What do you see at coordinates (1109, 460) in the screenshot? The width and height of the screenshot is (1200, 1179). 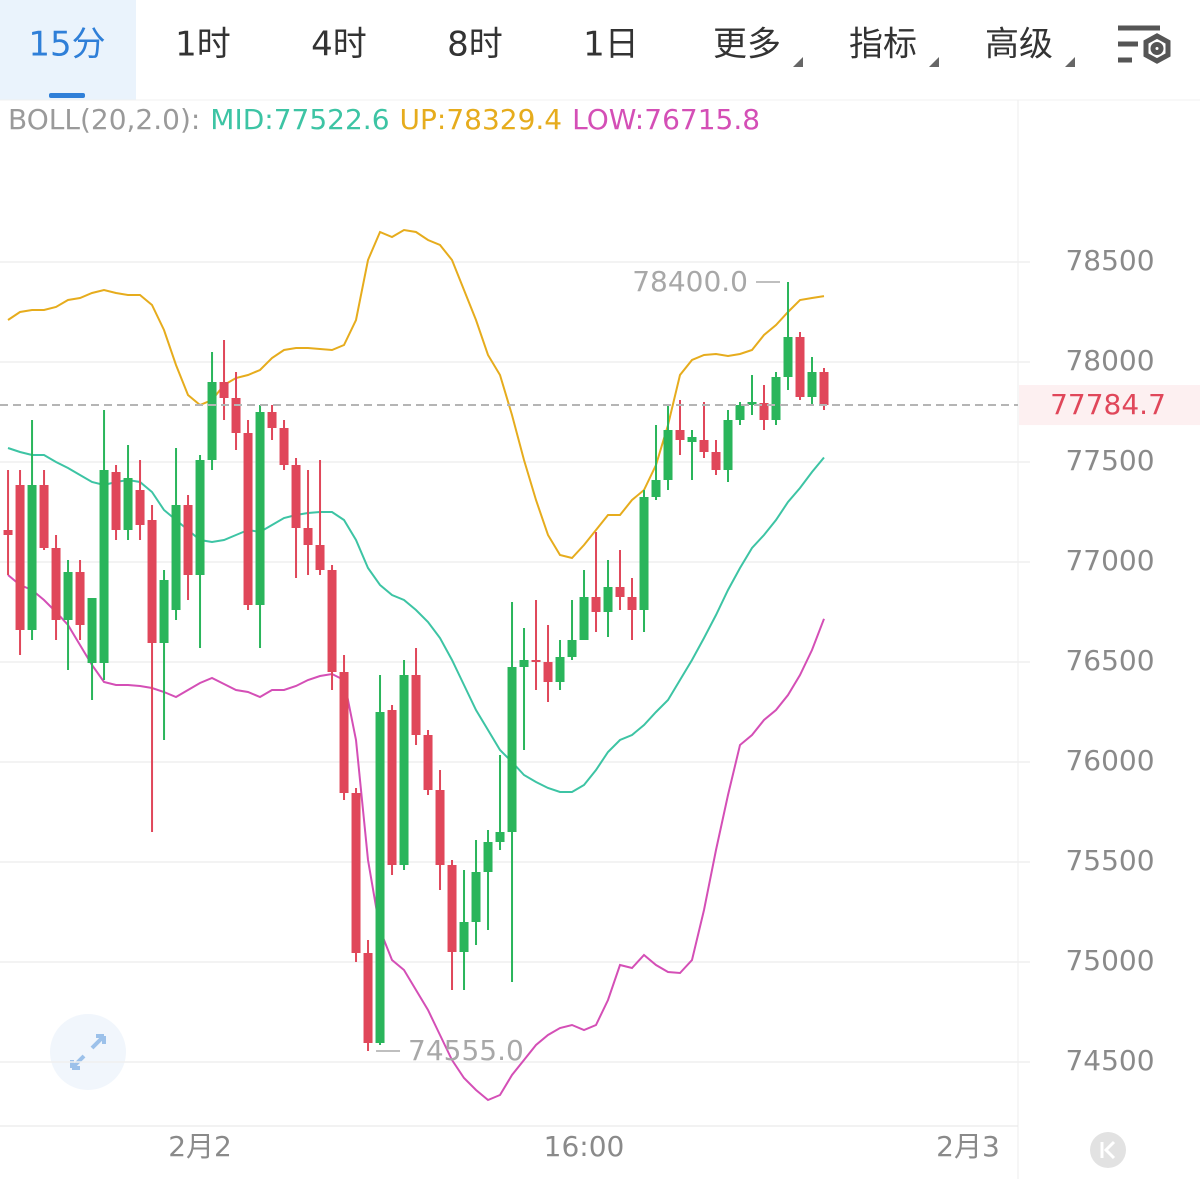 I see `y-tick-label: 77500` at bounding box center [1109, 460].